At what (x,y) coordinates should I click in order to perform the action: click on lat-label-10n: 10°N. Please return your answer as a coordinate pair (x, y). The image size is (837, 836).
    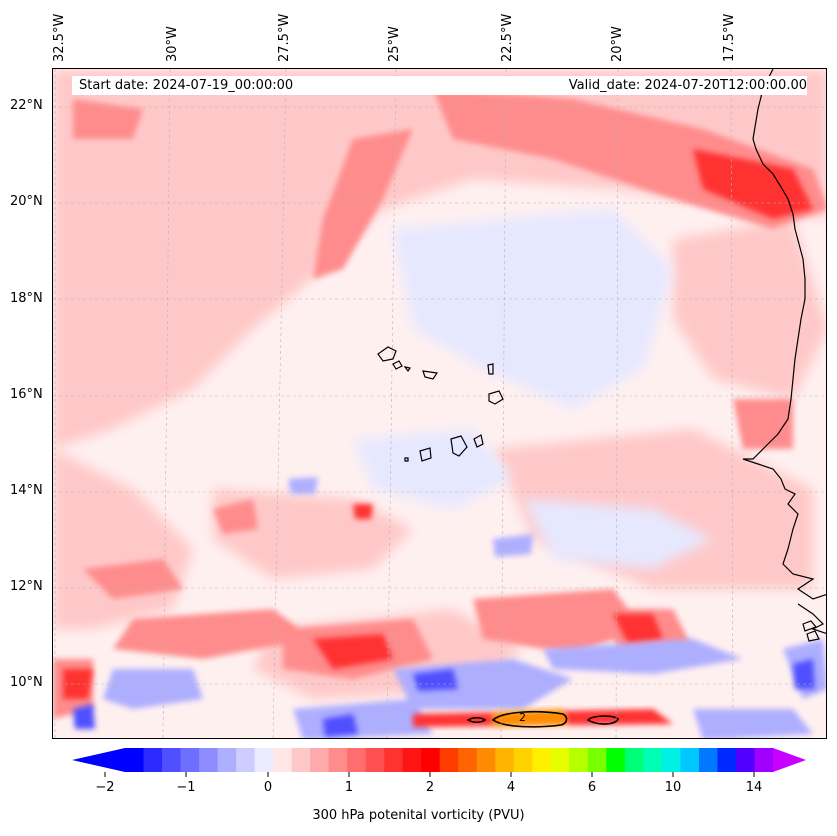
    Looking at the image, I should click on (26, 682).